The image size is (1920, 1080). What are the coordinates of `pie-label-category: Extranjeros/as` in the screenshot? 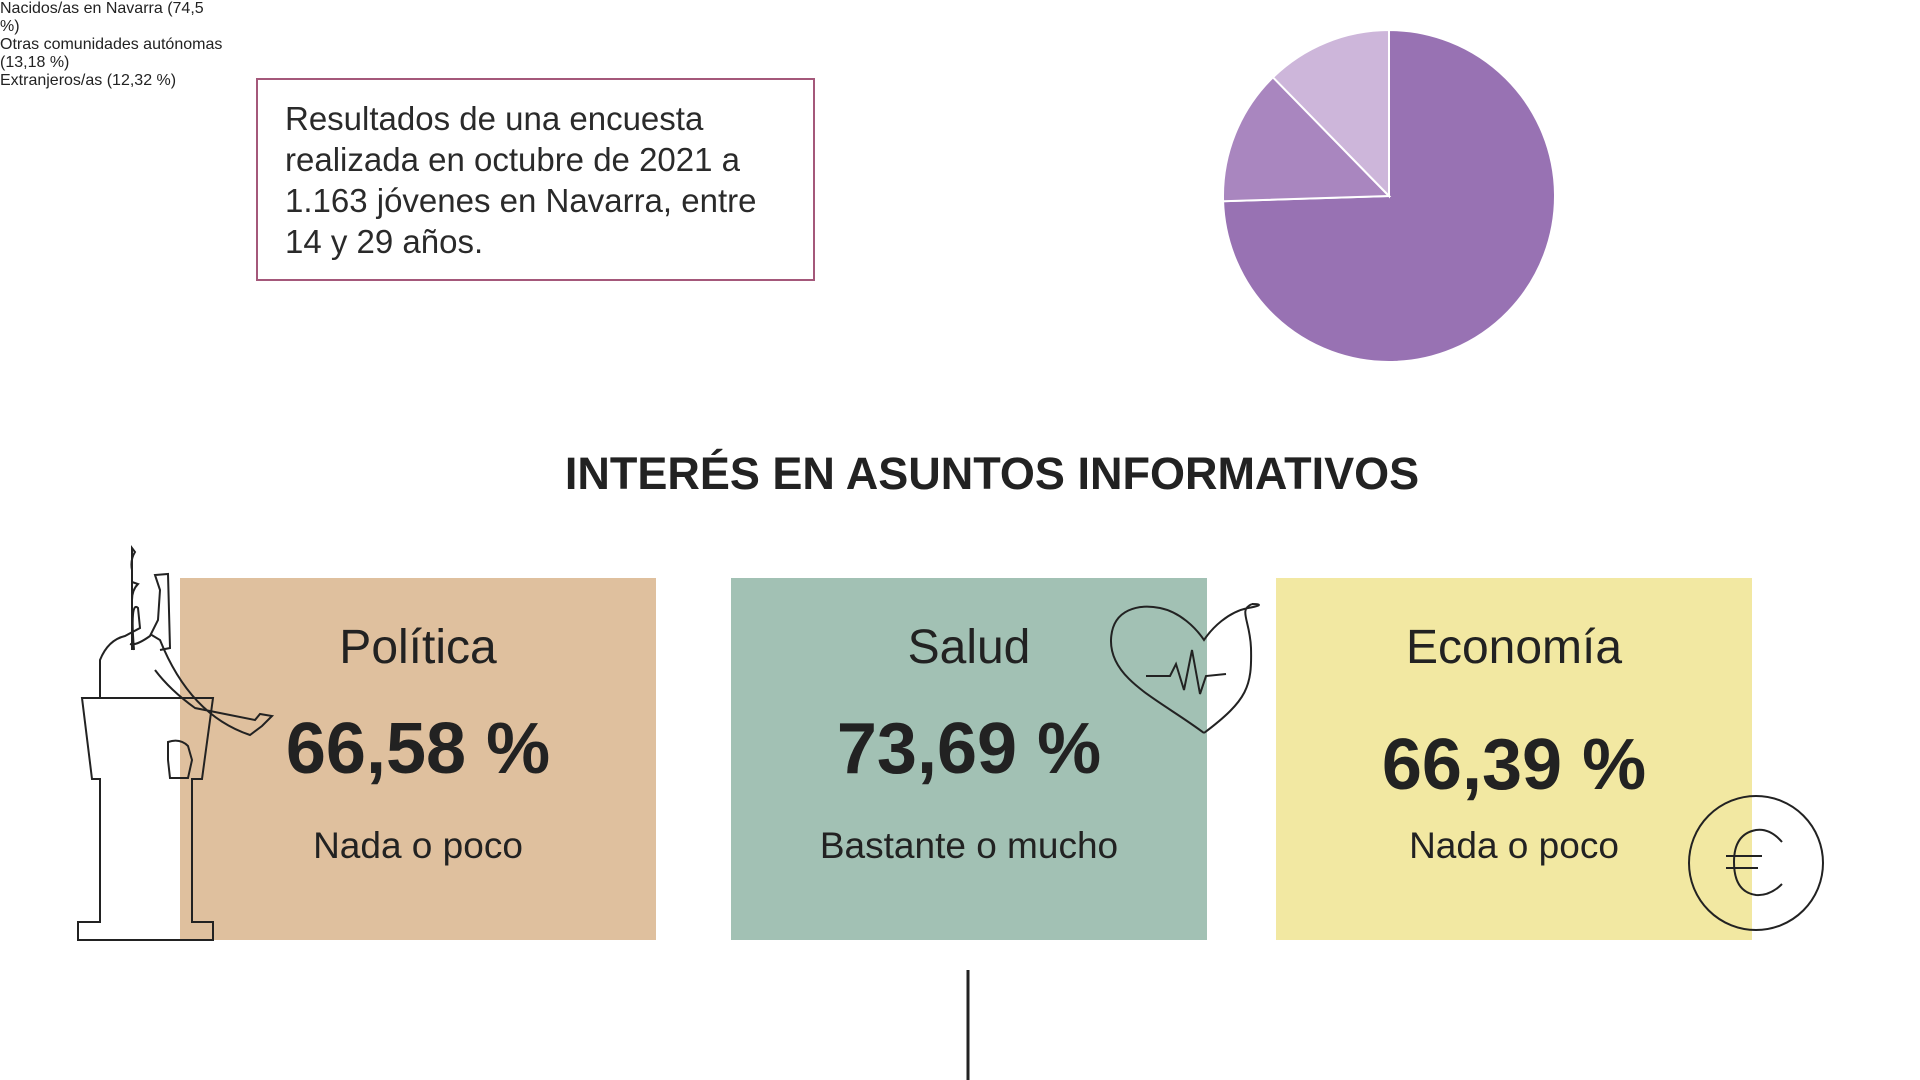 It's located at (51, 80).